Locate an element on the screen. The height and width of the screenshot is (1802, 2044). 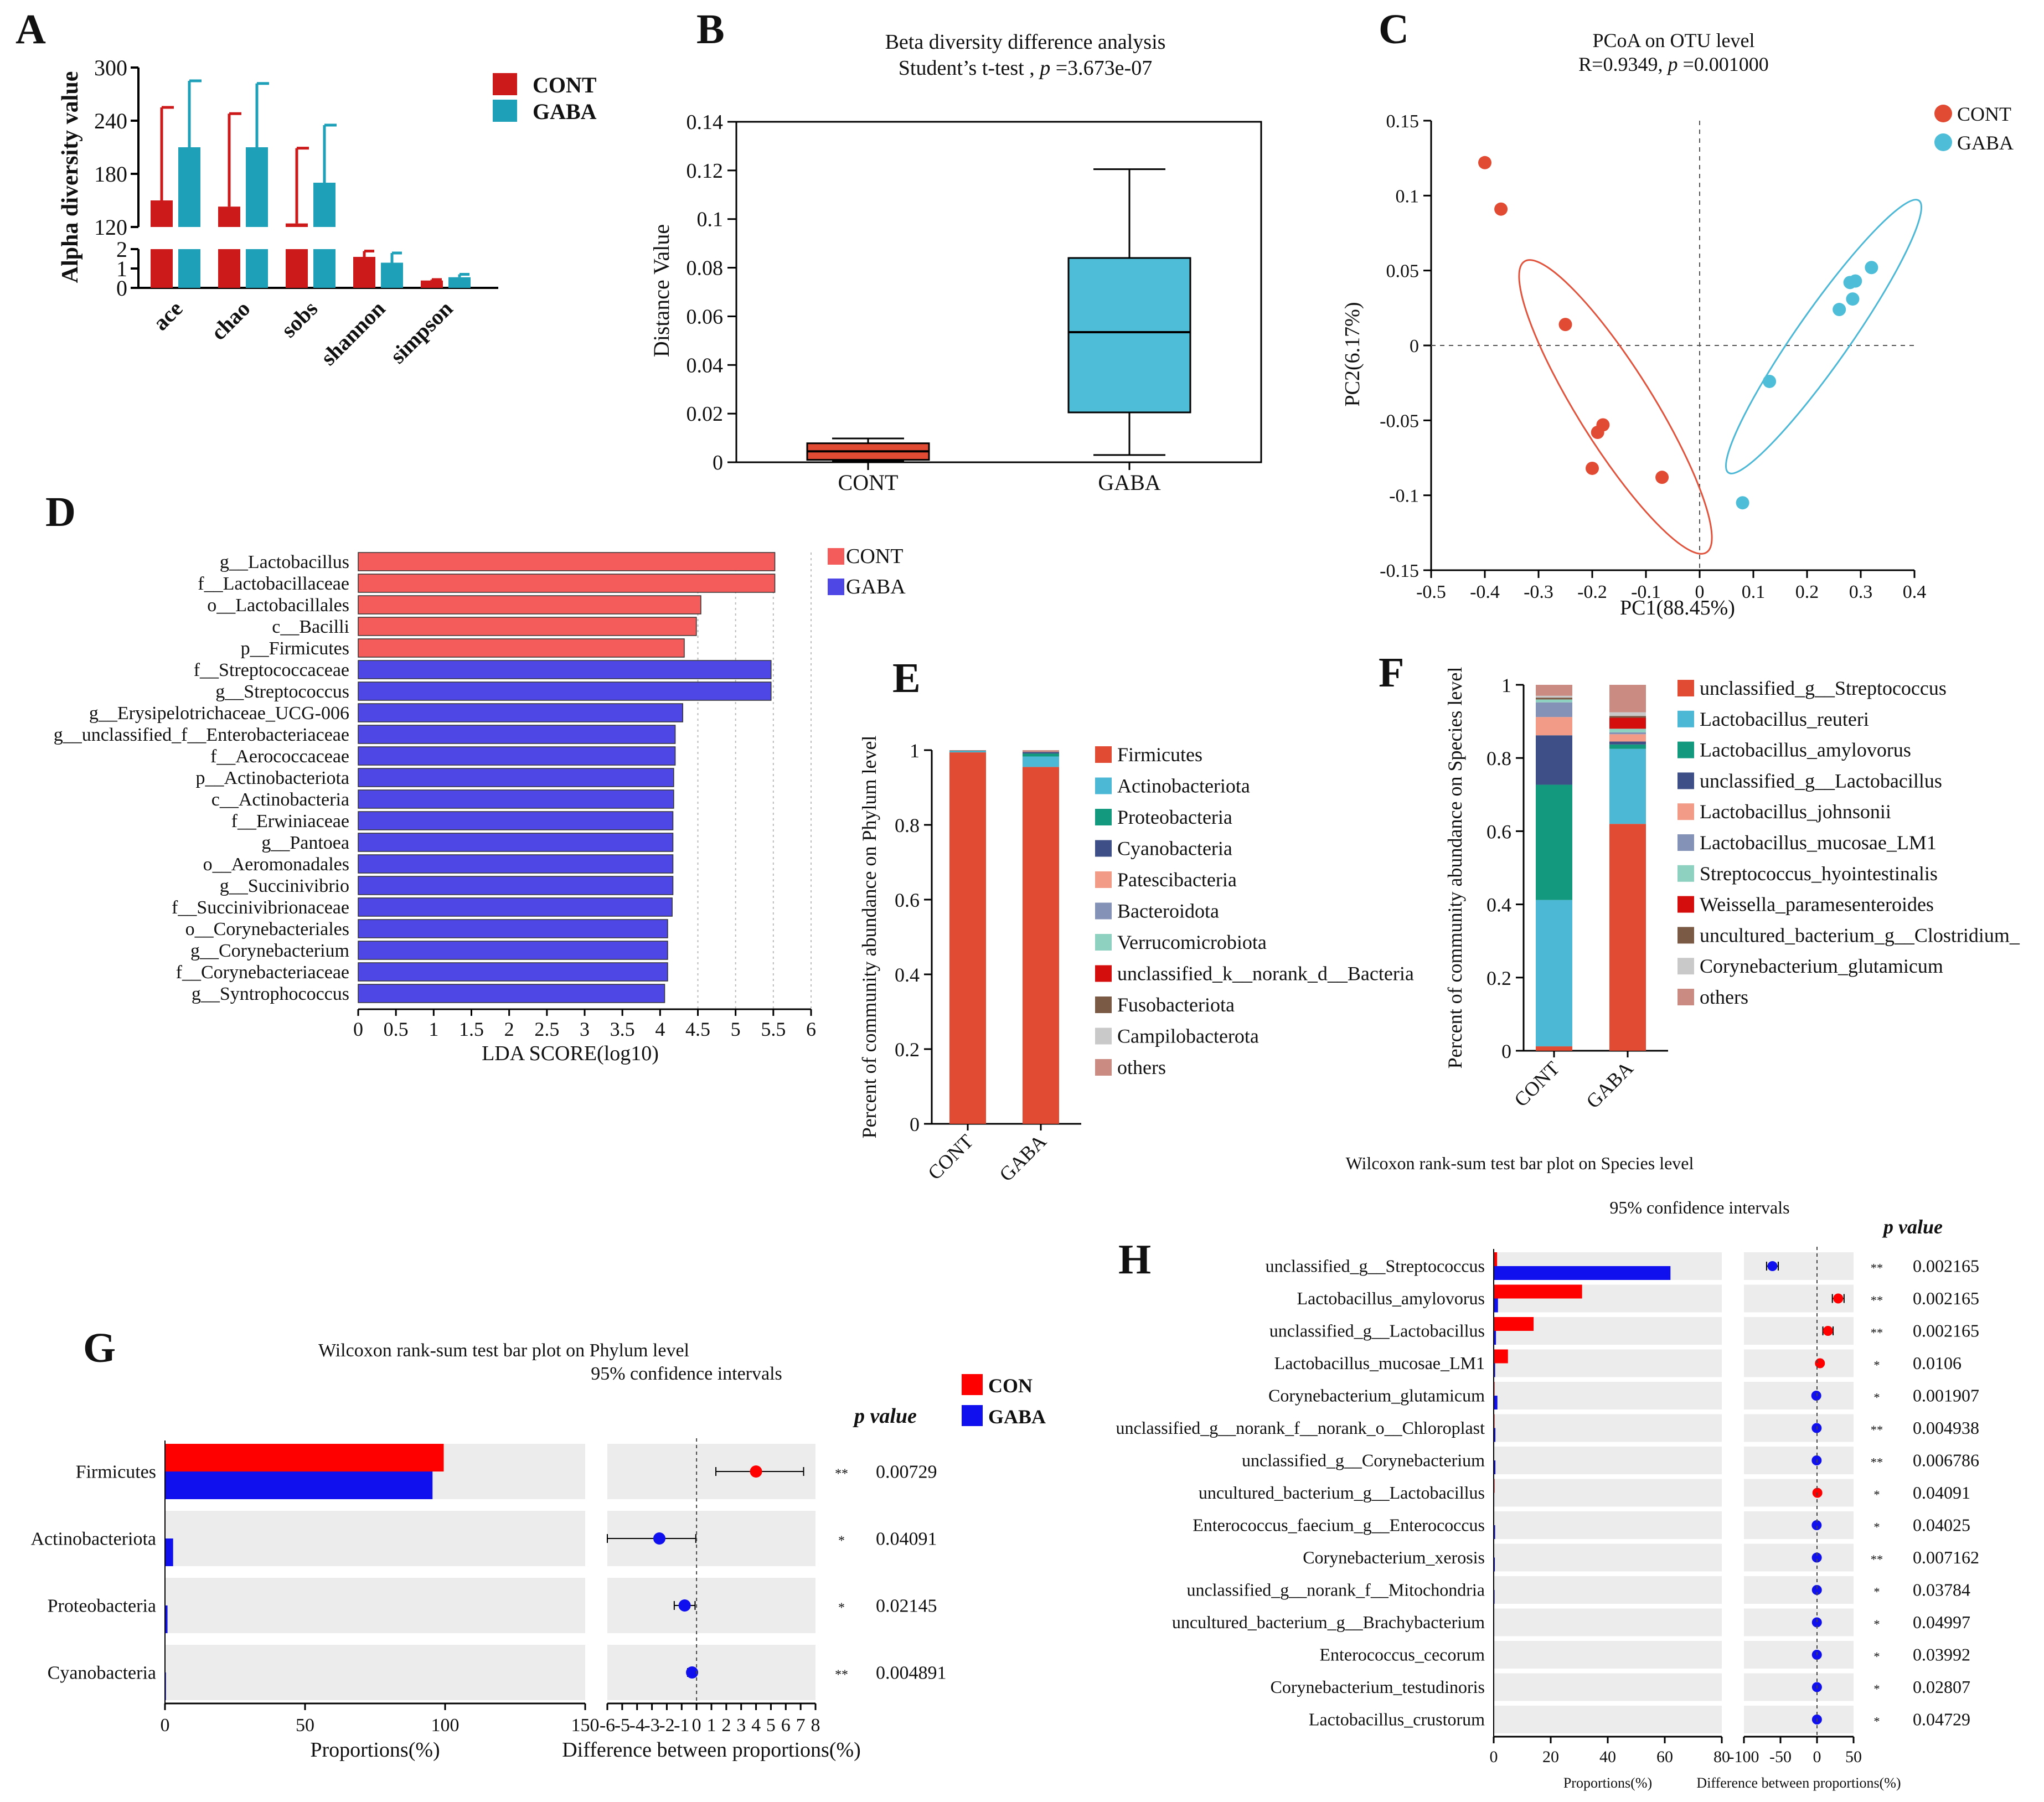
legend-label: GABA is located at coordinates (565, 111).